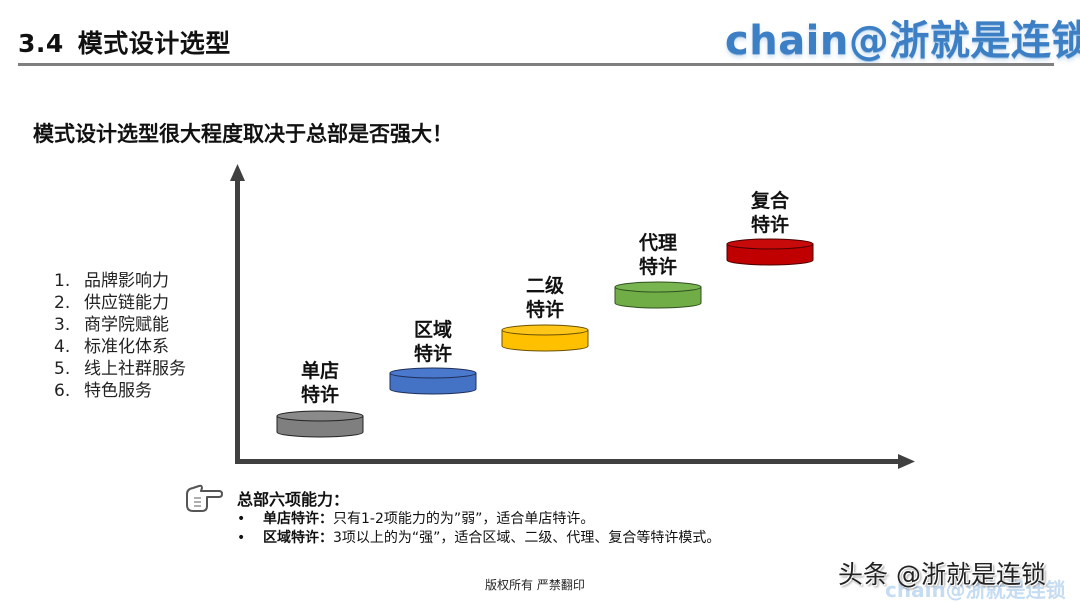 The width and height of the screenshot is (1080, 603). I want to click on step-label-line: 单店, so click(319, 371).